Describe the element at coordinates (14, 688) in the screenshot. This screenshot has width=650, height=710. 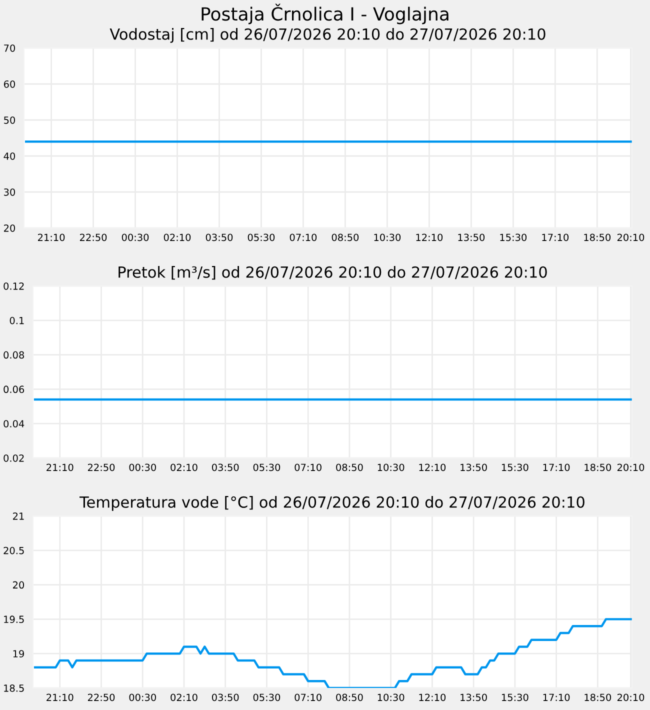
I see `y-tick-label: 18.5` at that location.